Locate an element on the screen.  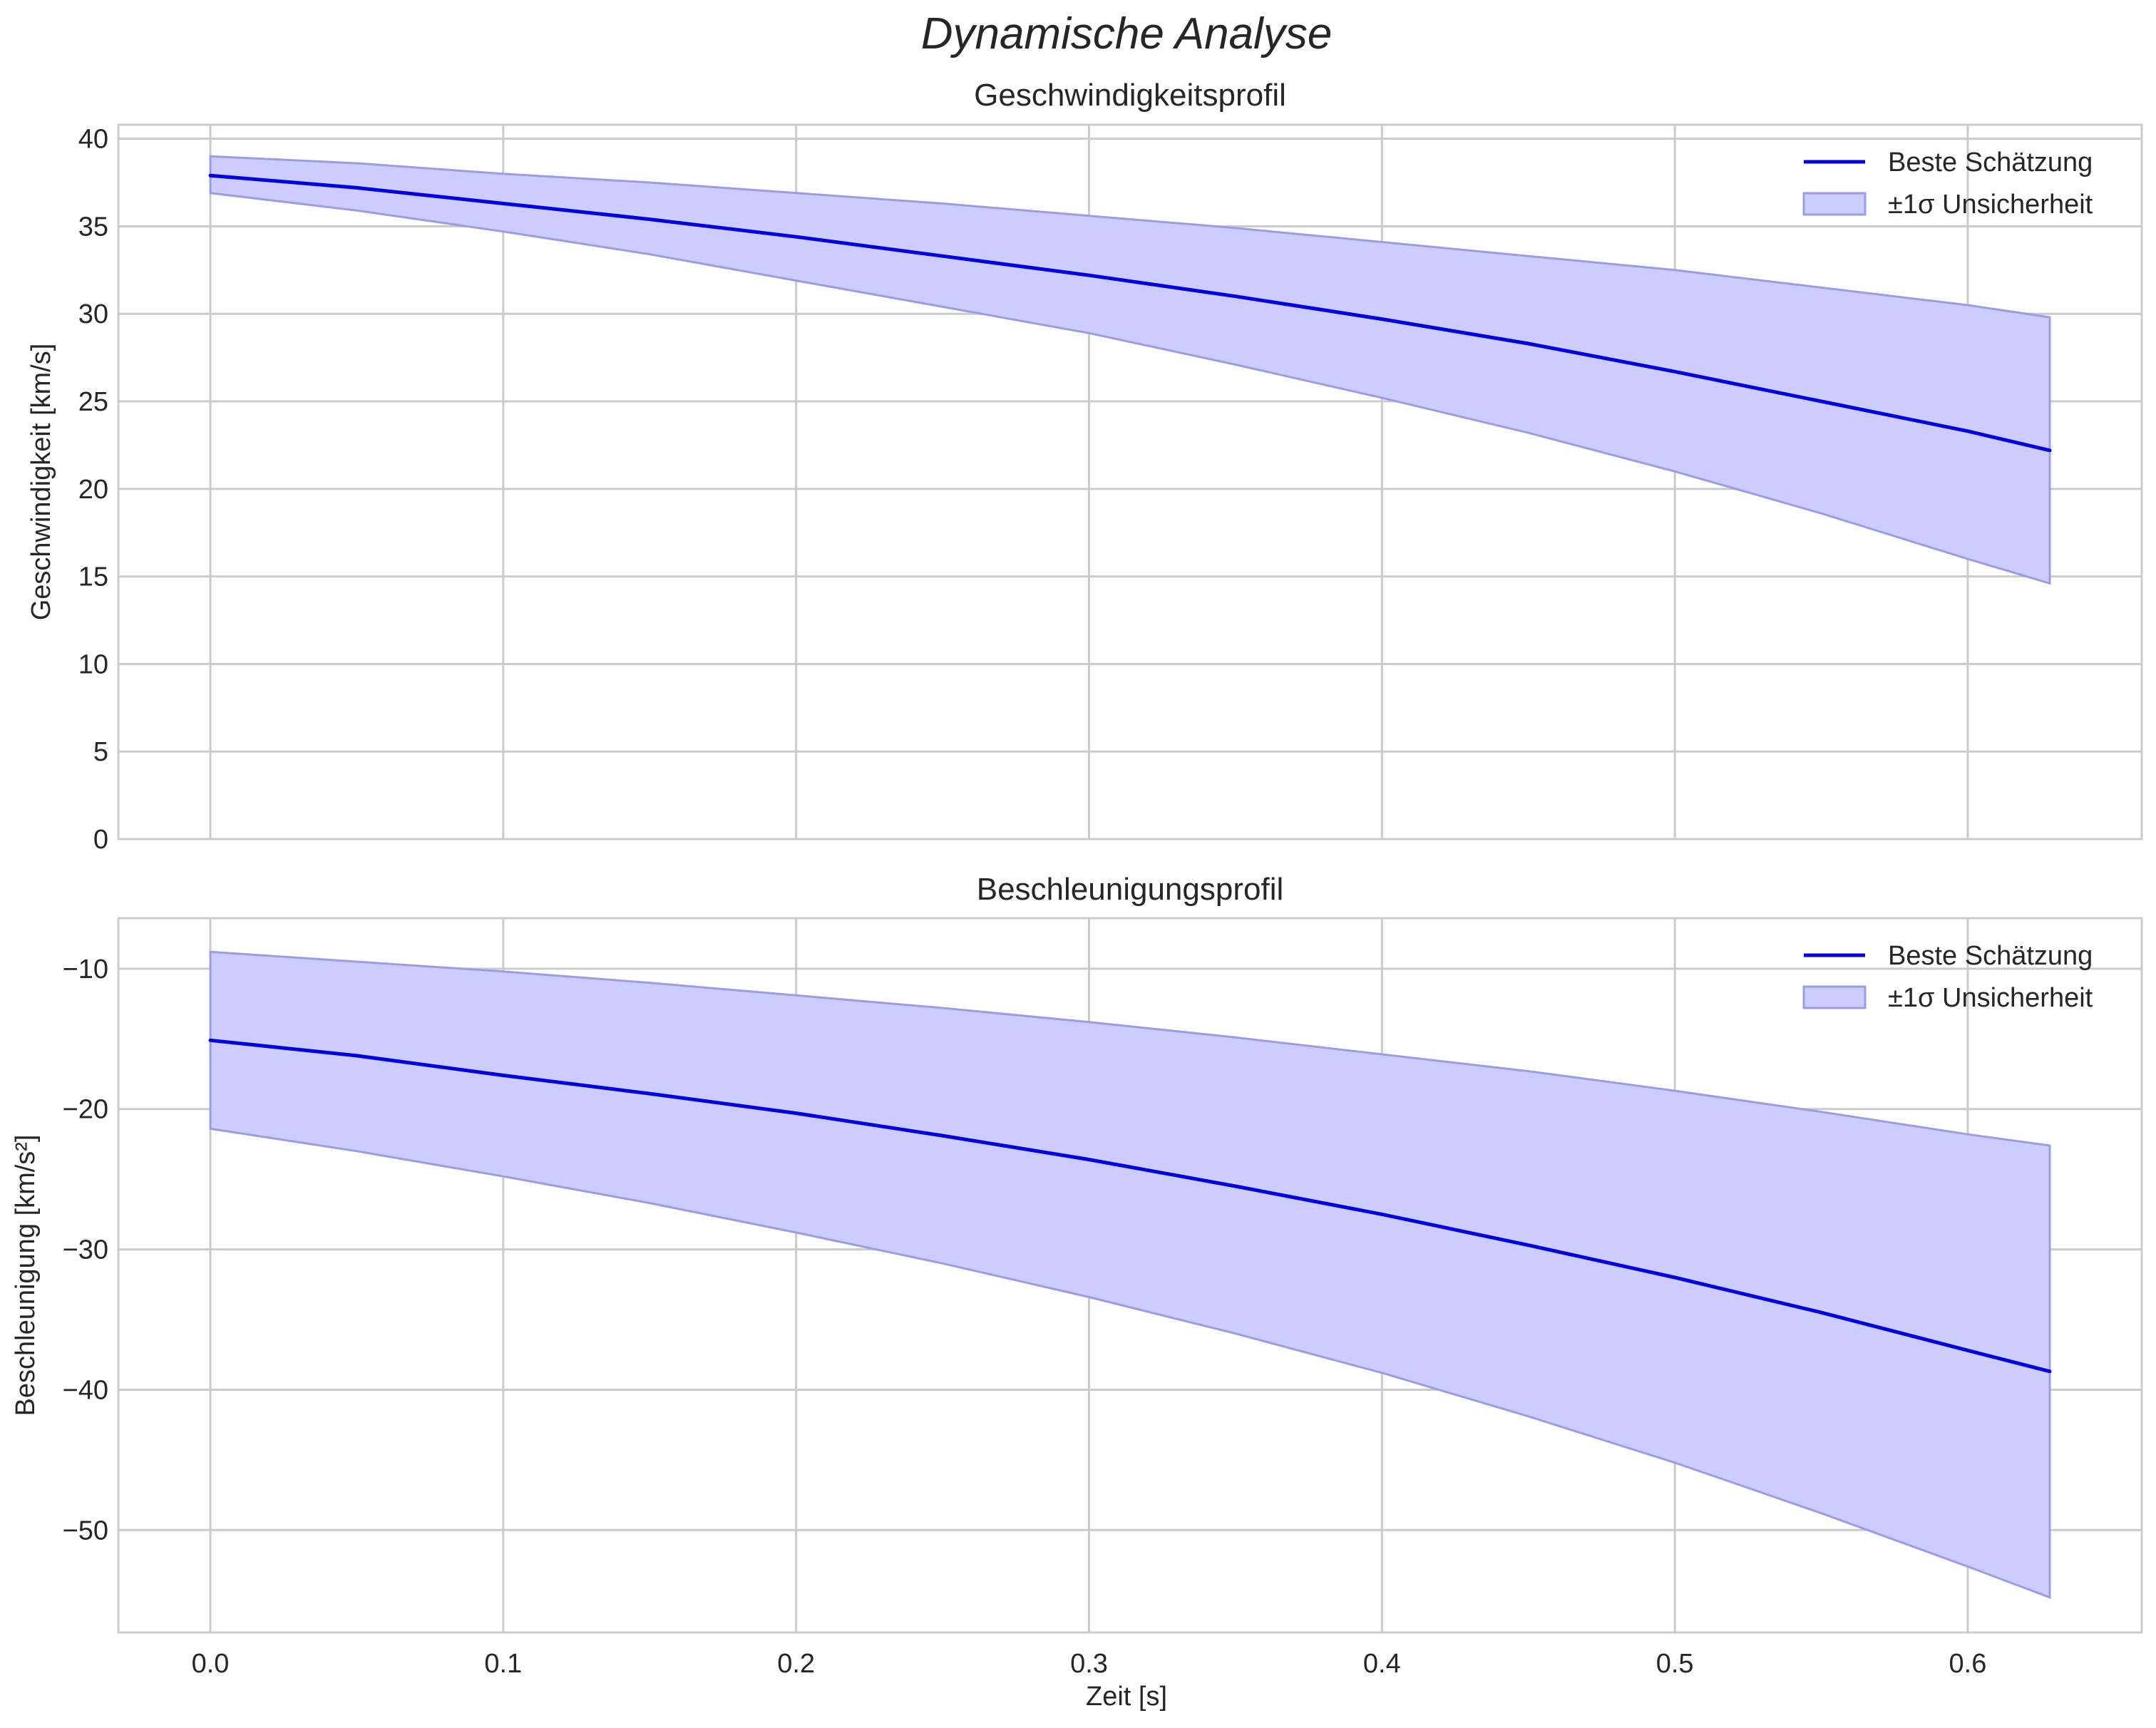
x-tick-label: 0.4 is located at coordinates (1382, 1664).